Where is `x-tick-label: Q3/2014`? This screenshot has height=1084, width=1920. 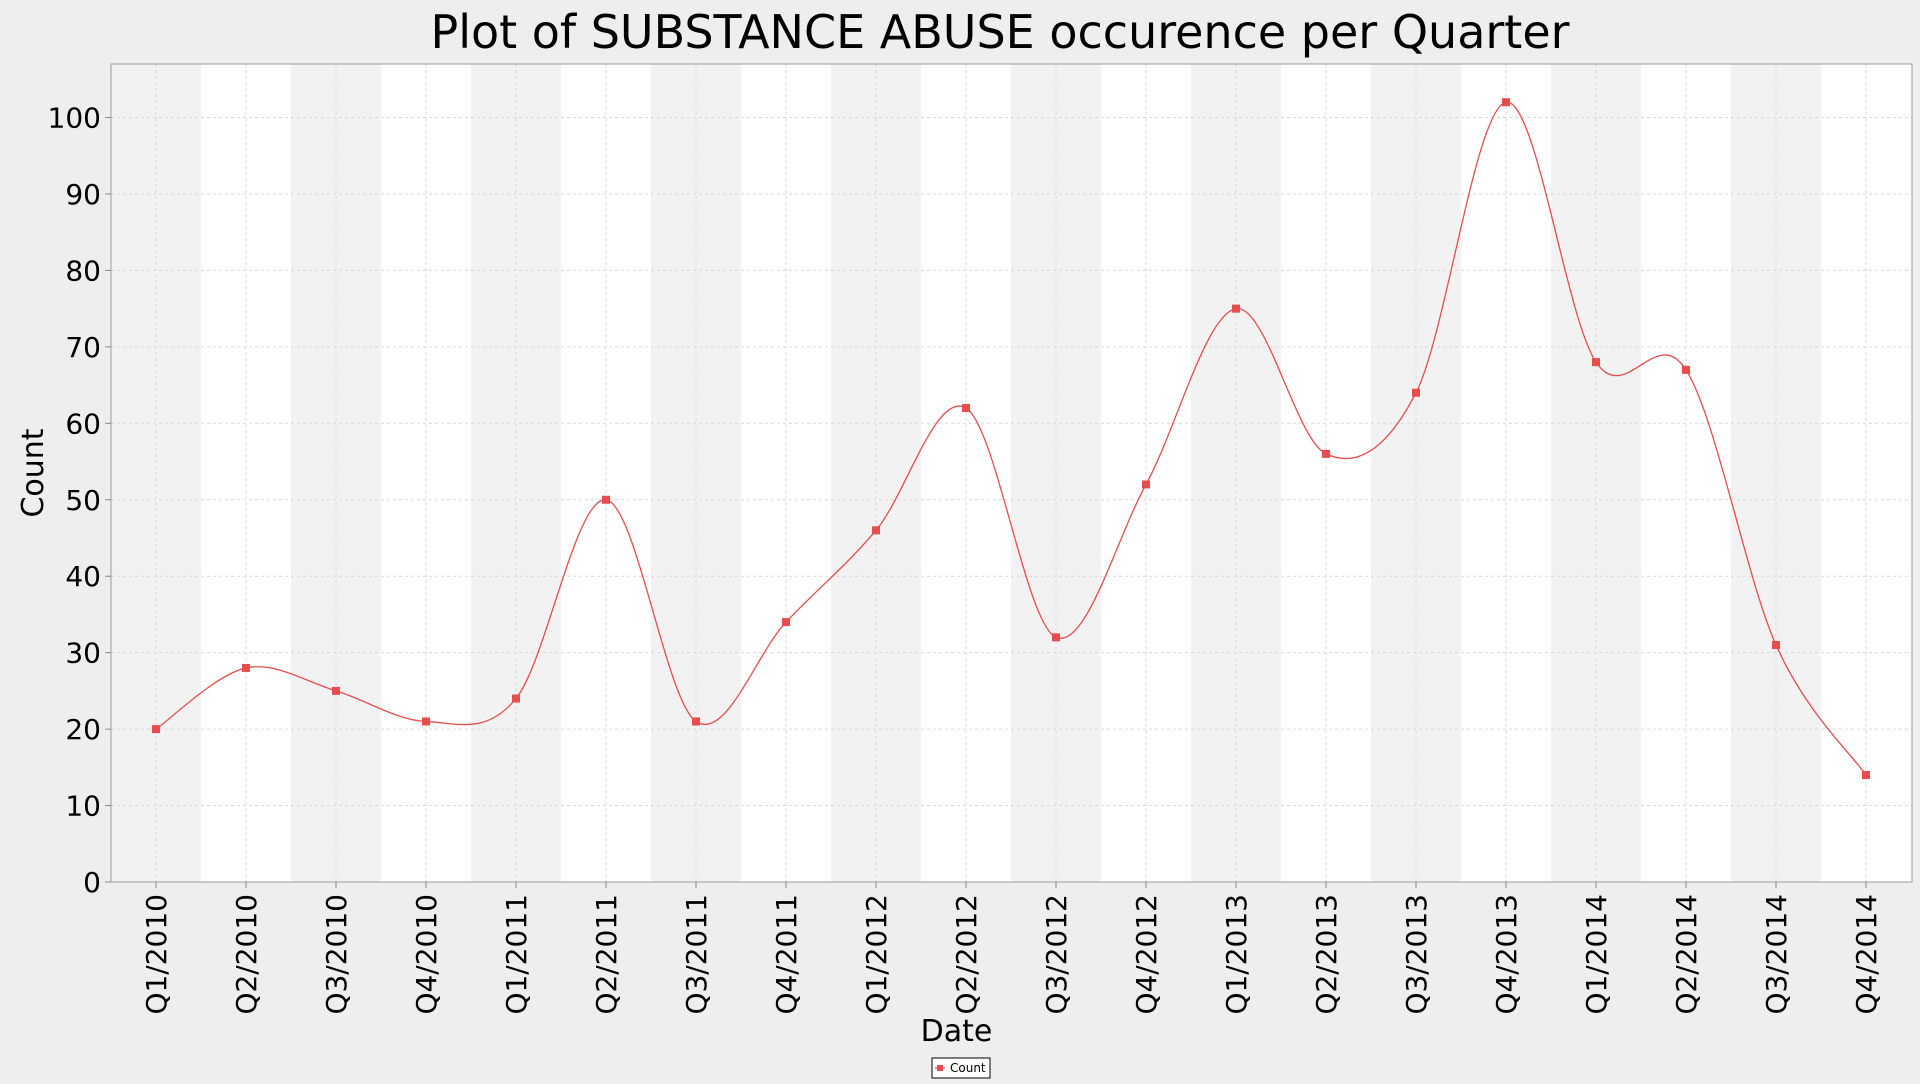 x-tick-label: Q3/2014 is located at coordinates (1776, 954).